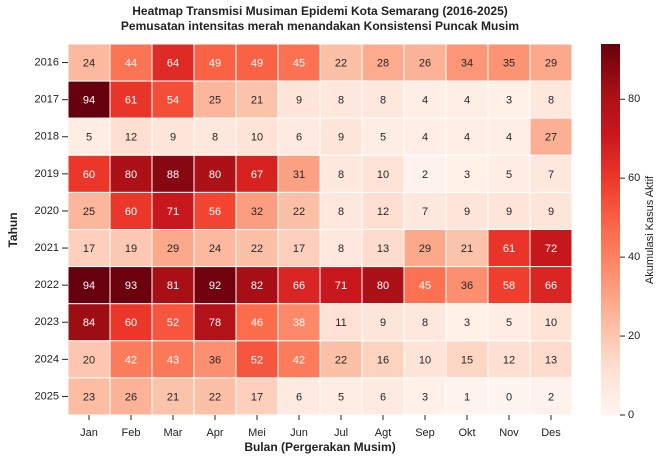  I want to click on cell-label: 61, so click(131, 101).